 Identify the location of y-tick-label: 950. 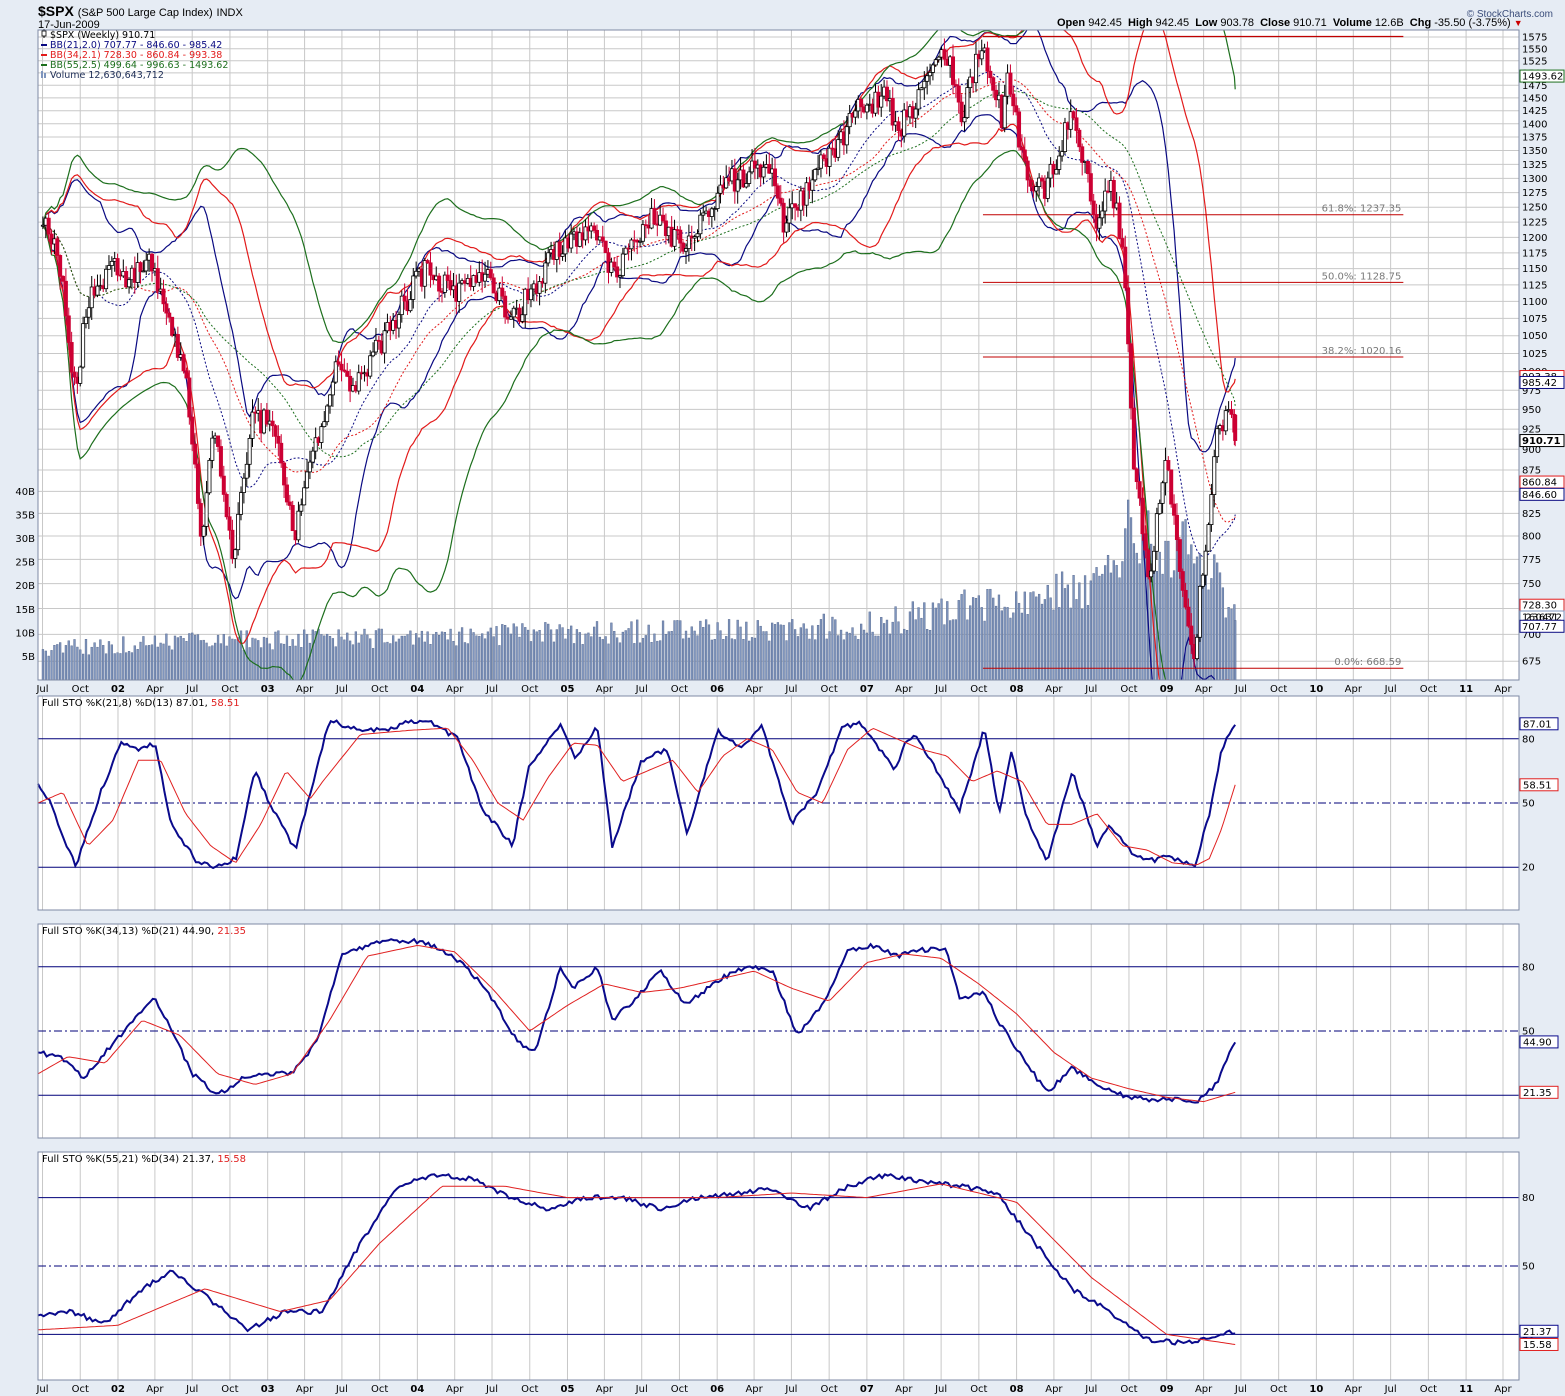
(1531, 410).